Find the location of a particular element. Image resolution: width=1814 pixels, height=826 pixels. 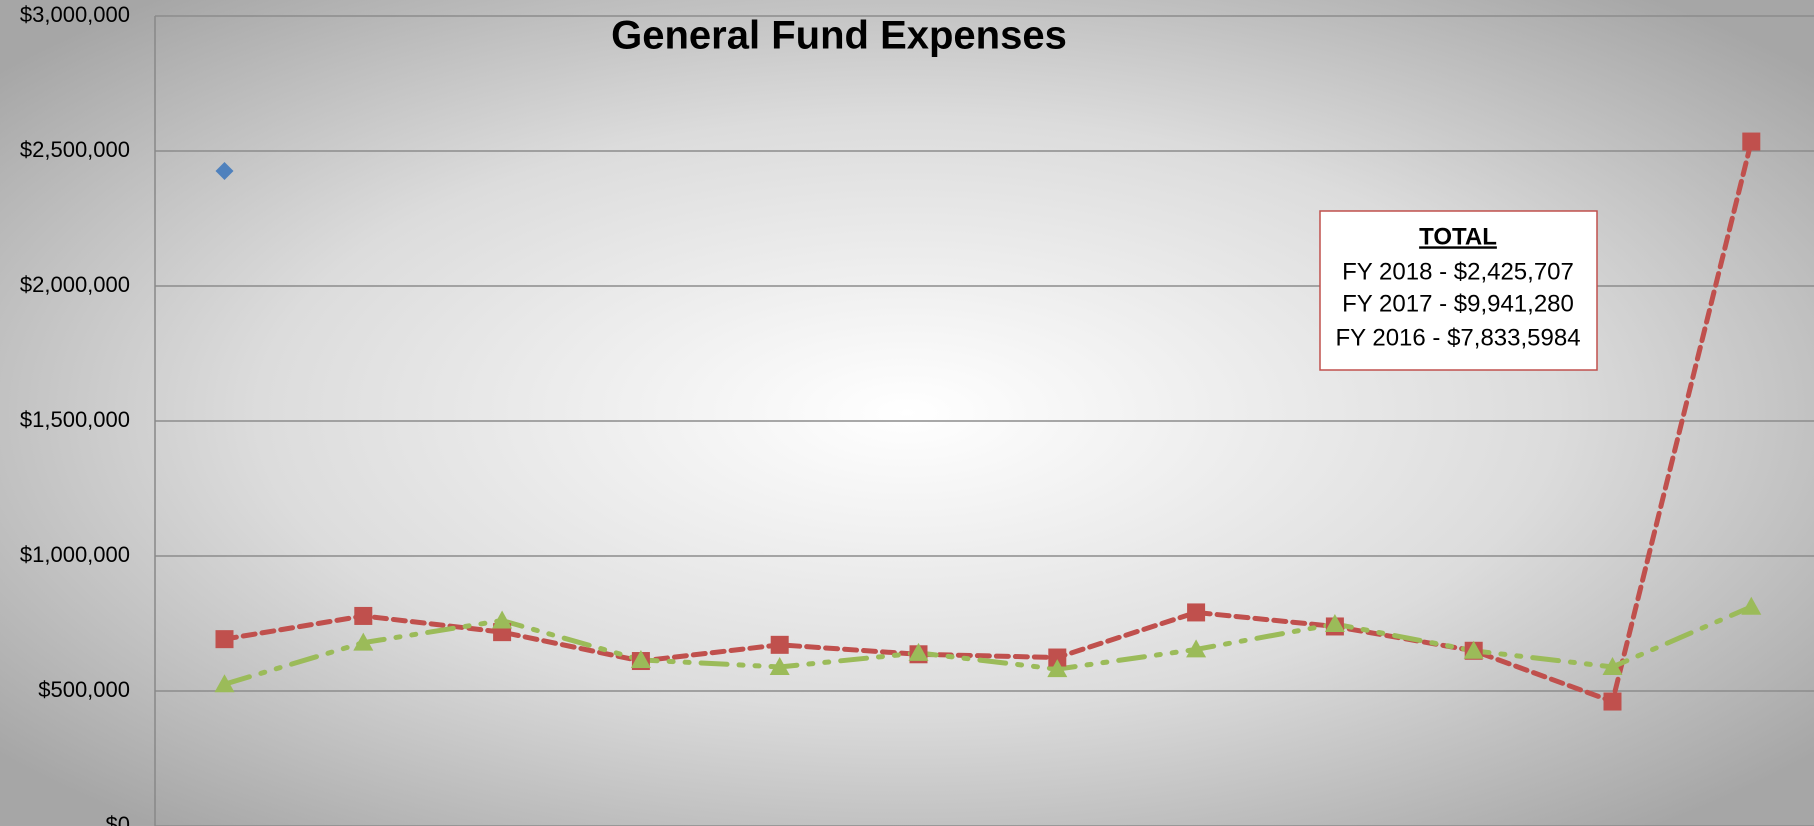

y-tick-label: $0 is located at coordinates (118, 819).